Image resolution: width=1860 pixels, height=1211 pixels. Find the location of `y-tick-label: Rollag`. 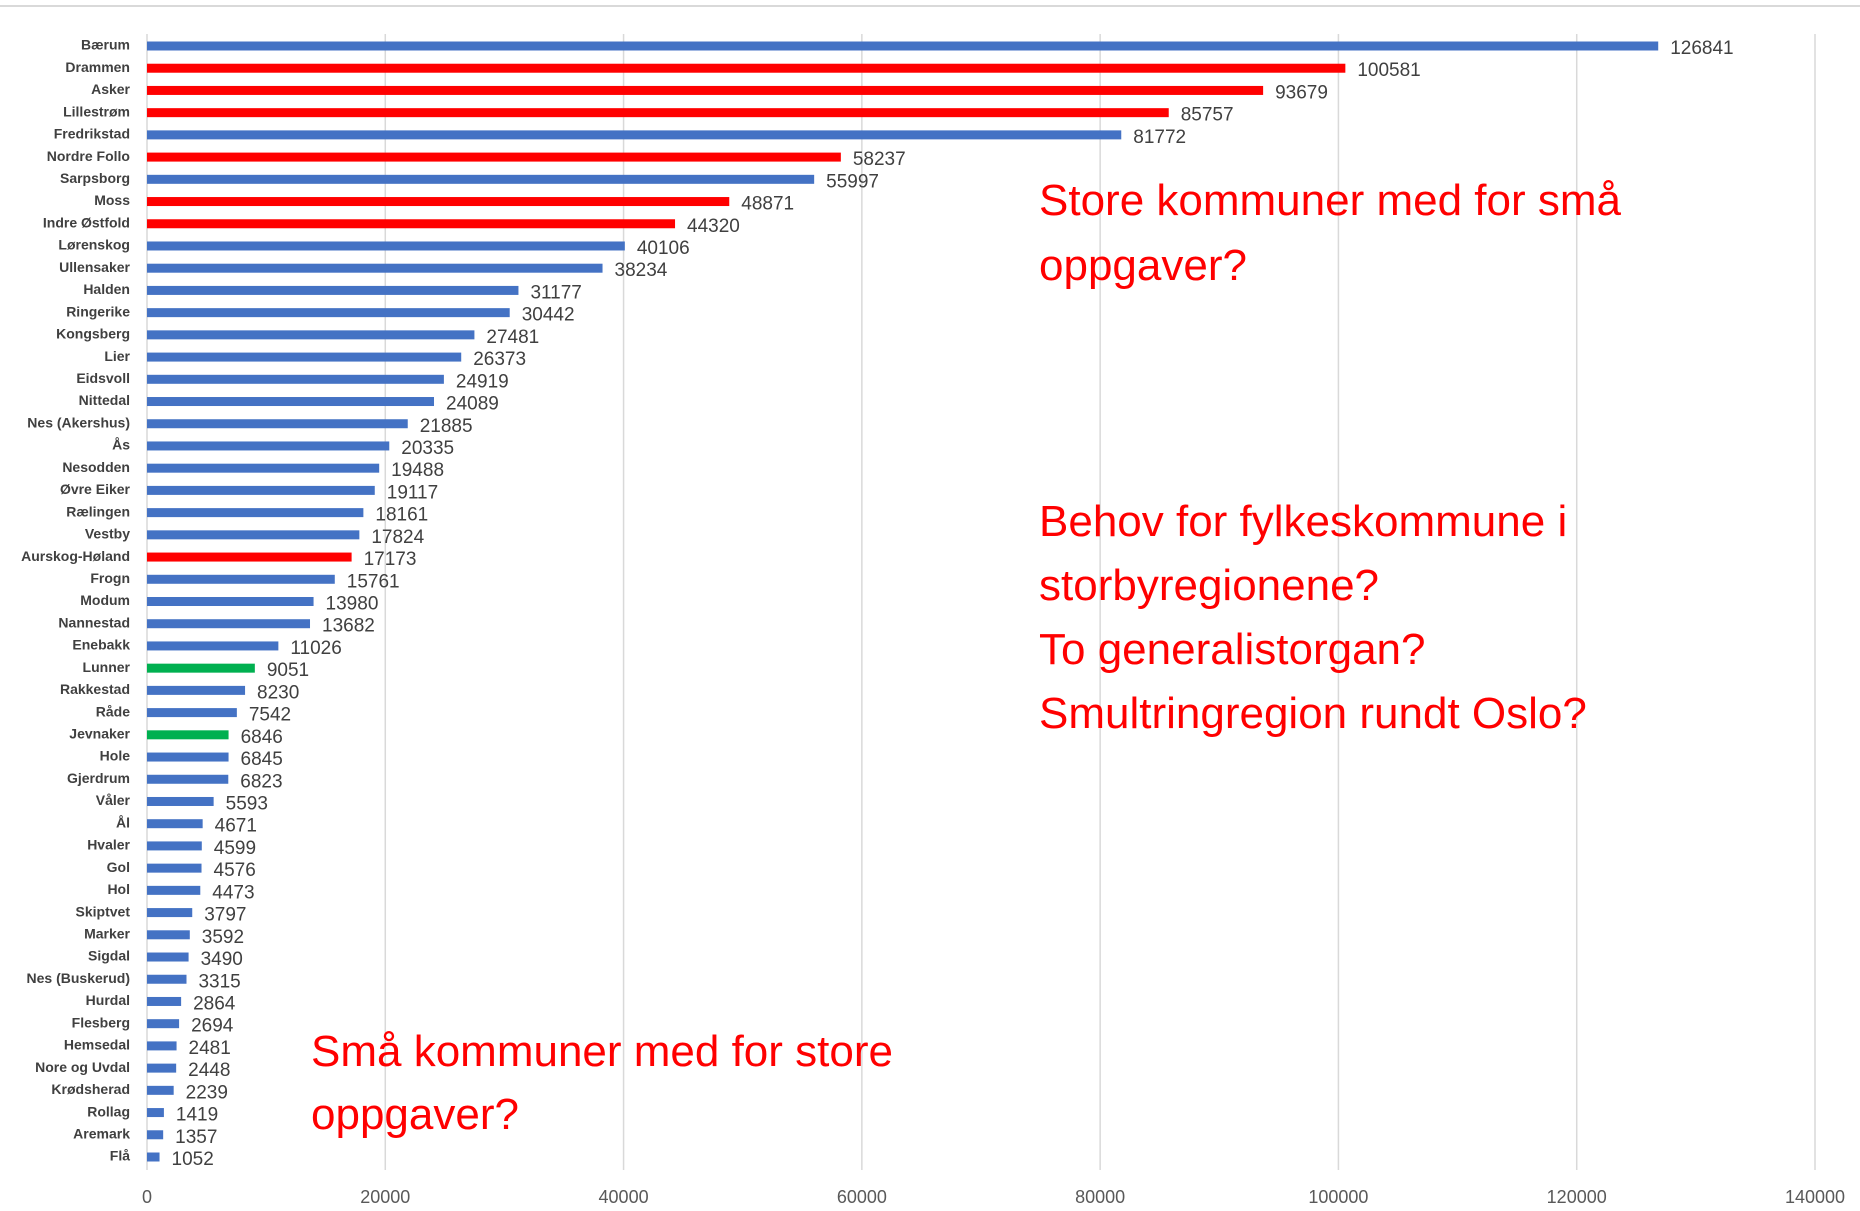

y-tick-label: Rollag is located at coordinates (108, 1111).